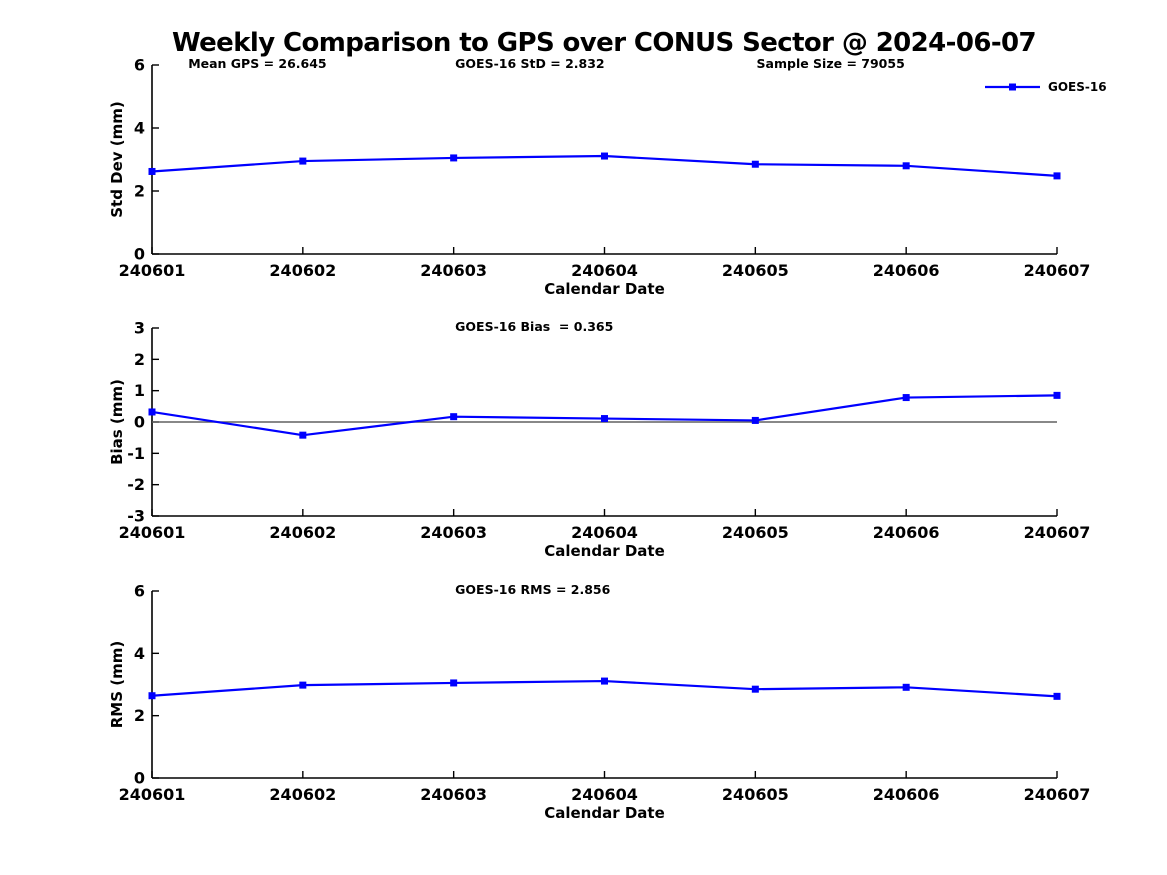 This screenshot has height=875, width=1167. I want to click on annotation: GOES-16 StD = 2.832, so click(529, 63).